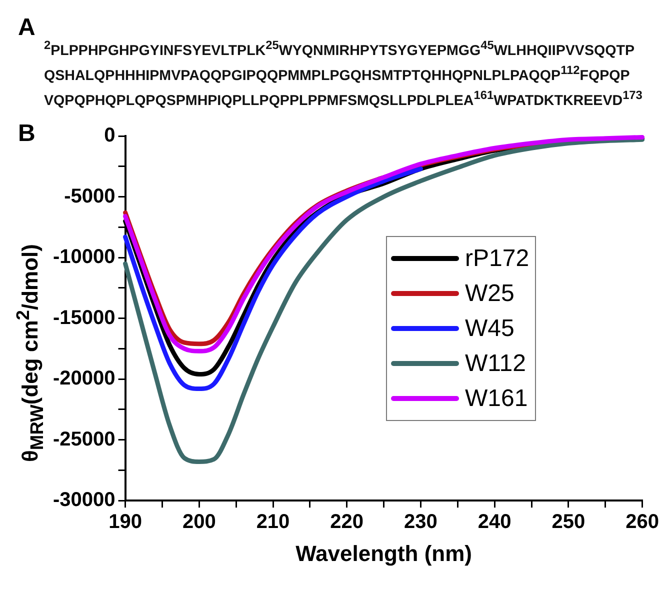 The height and width of the screenshot is (592, 670). Describe the element at coordinates (421, 522) in the screenshot. I see `x-tick-label: 230` at that location.